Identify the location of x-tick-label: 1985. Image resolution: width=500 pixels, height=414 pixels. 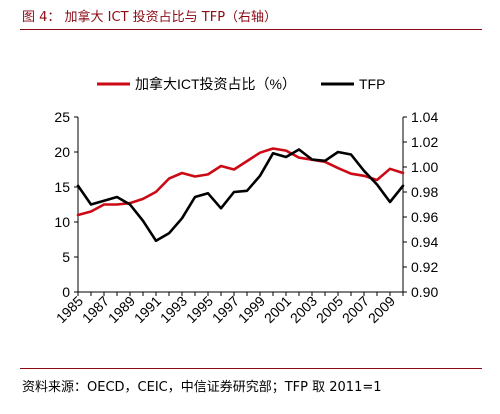
(69, 309).